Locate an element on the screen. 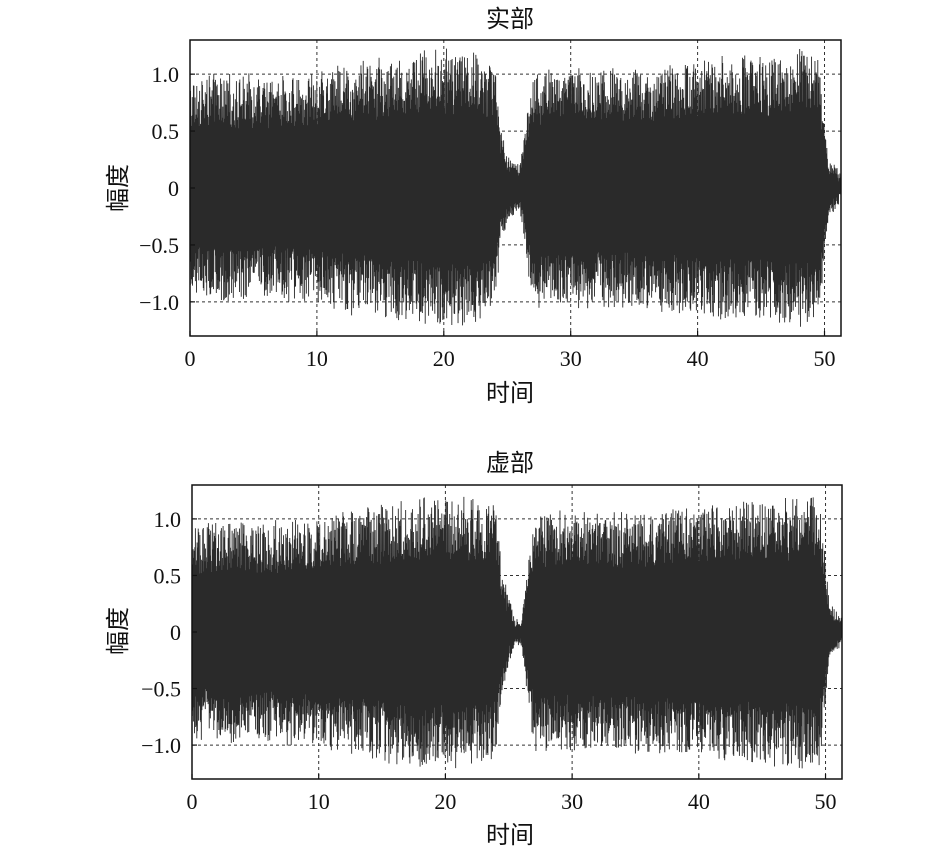  chart-title: 虚部 is located at coordinates (510, 463).